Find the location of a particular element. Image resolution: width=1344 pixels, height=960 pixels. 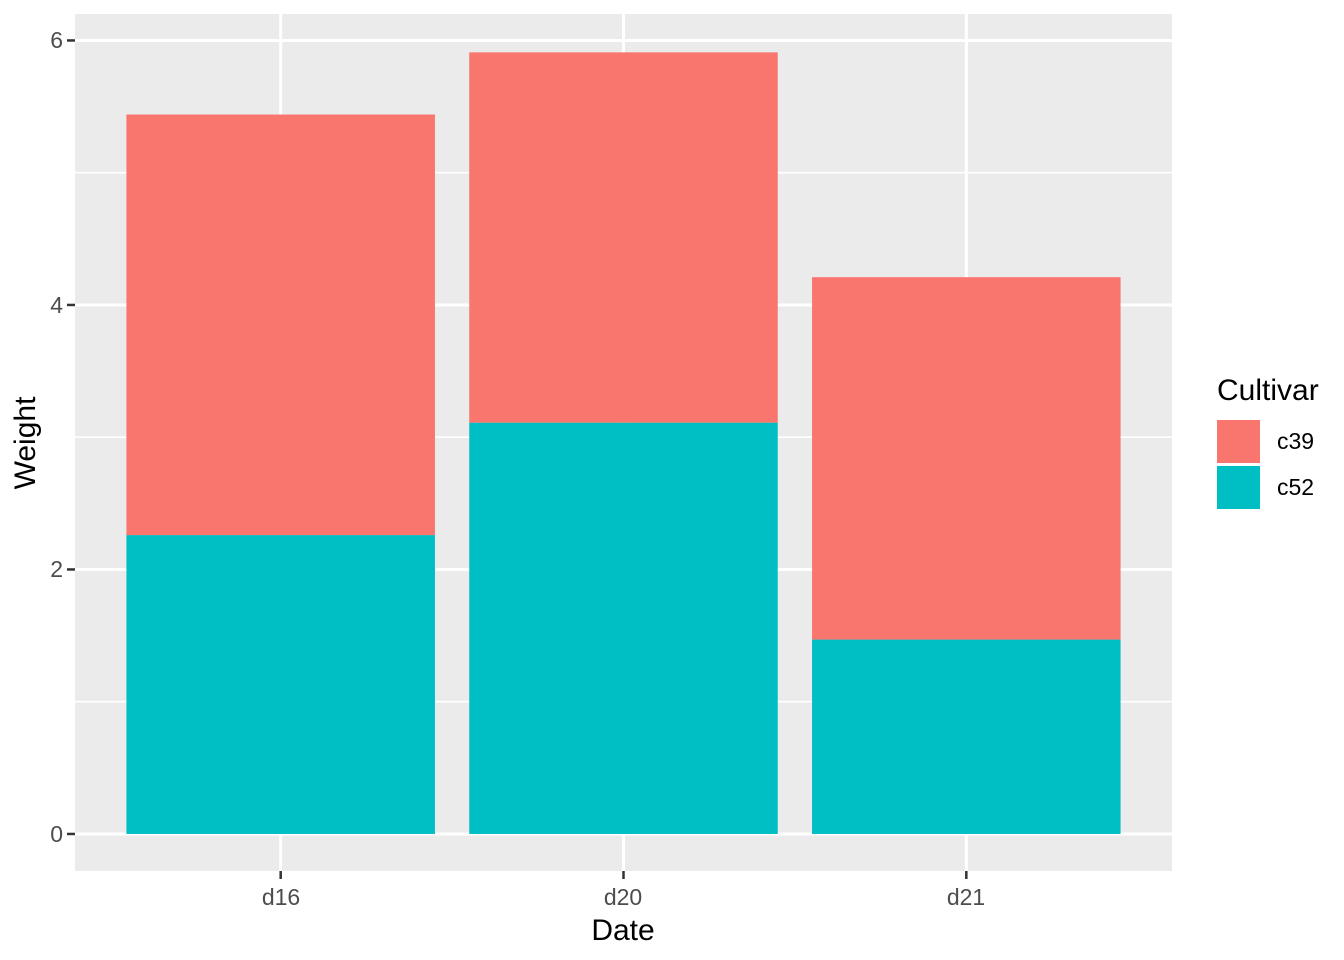

legend-item-c39: c39 is located at coordinates (1268, 441).